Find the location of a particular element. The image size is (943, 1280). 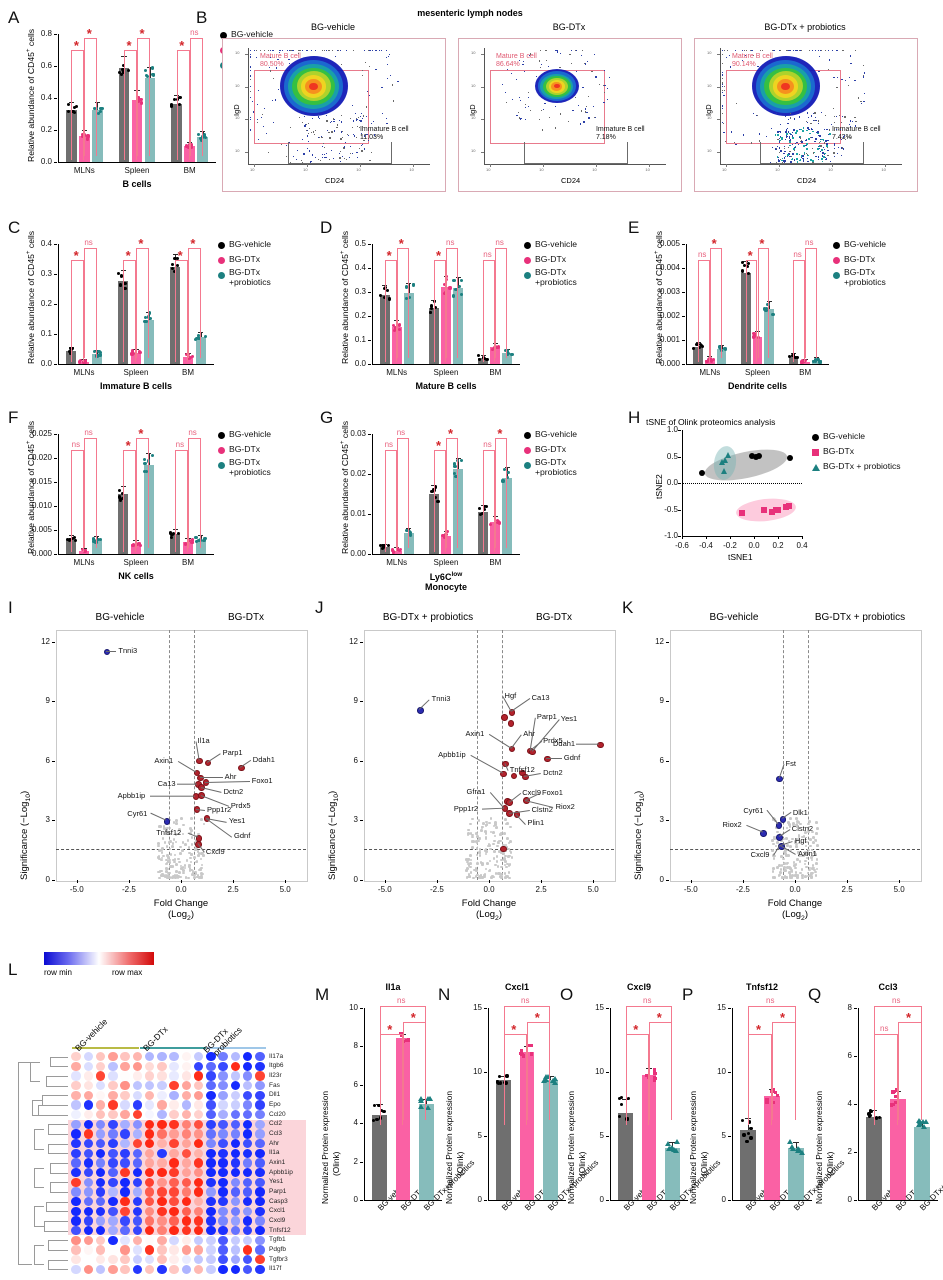

panel-H-title: tSNE of Olink proteomics analysis is located at coordinates (711, 422).